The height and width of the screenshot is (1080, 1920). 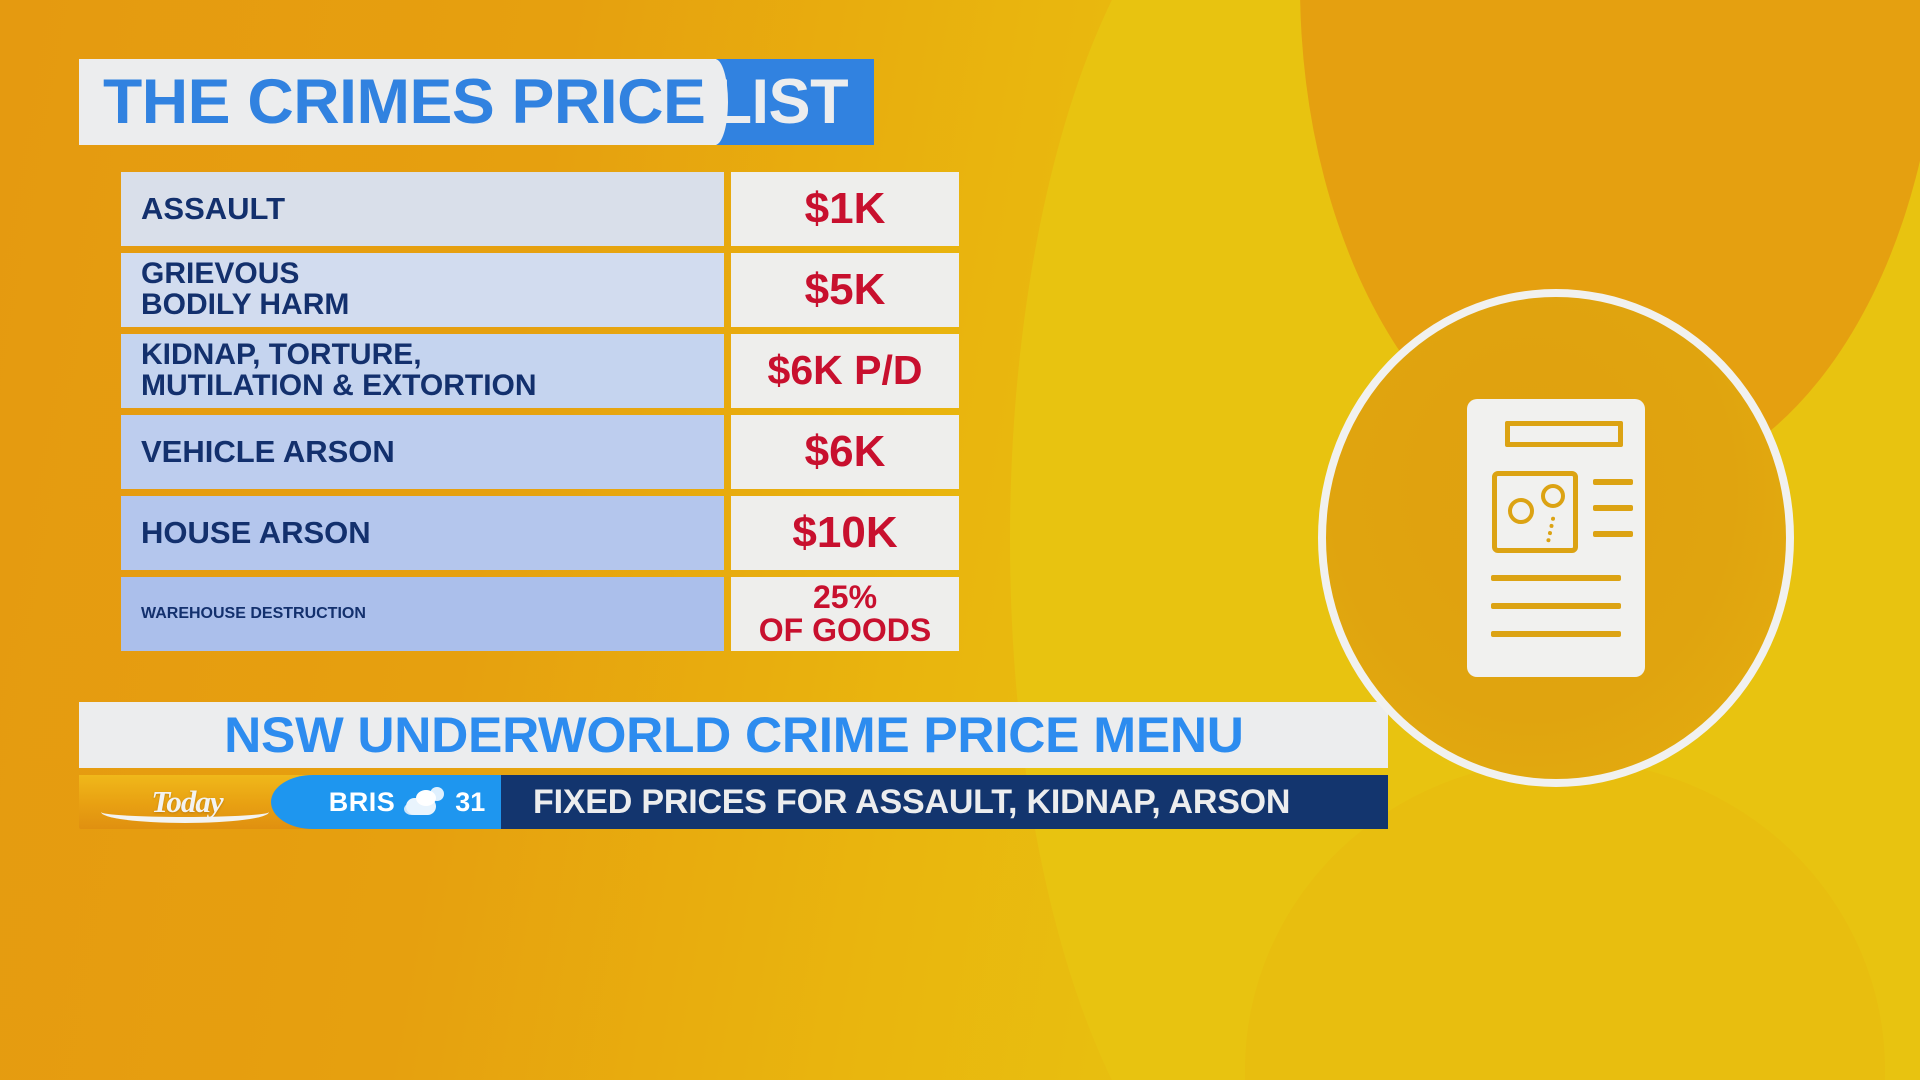 I want to click on page-title-accent: LIST, so click(x=781, y=101).